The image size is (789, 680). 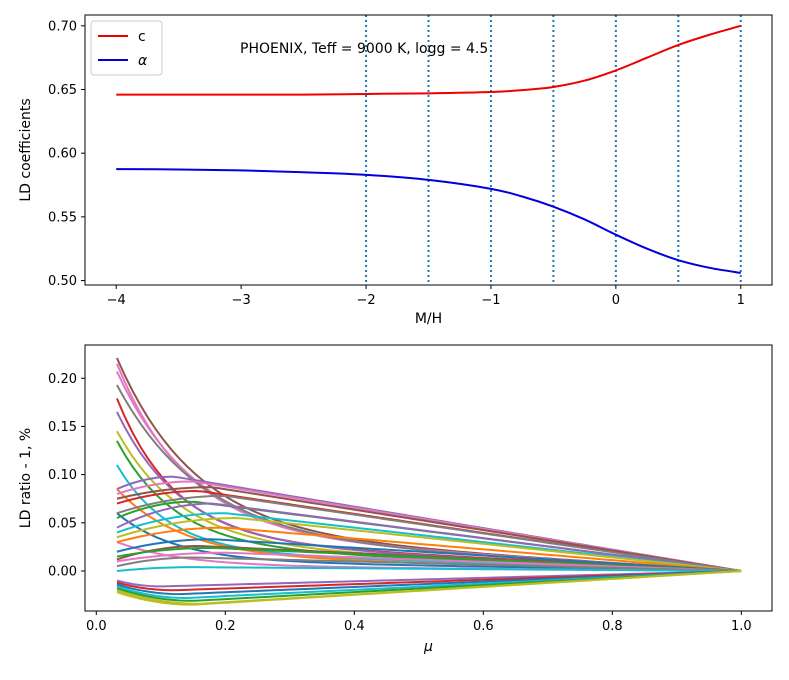 What do you see at coordinates (428, 319) in the screenshot?
I see `top-x-axis-label: M/H` at bounding box center [428, 319].